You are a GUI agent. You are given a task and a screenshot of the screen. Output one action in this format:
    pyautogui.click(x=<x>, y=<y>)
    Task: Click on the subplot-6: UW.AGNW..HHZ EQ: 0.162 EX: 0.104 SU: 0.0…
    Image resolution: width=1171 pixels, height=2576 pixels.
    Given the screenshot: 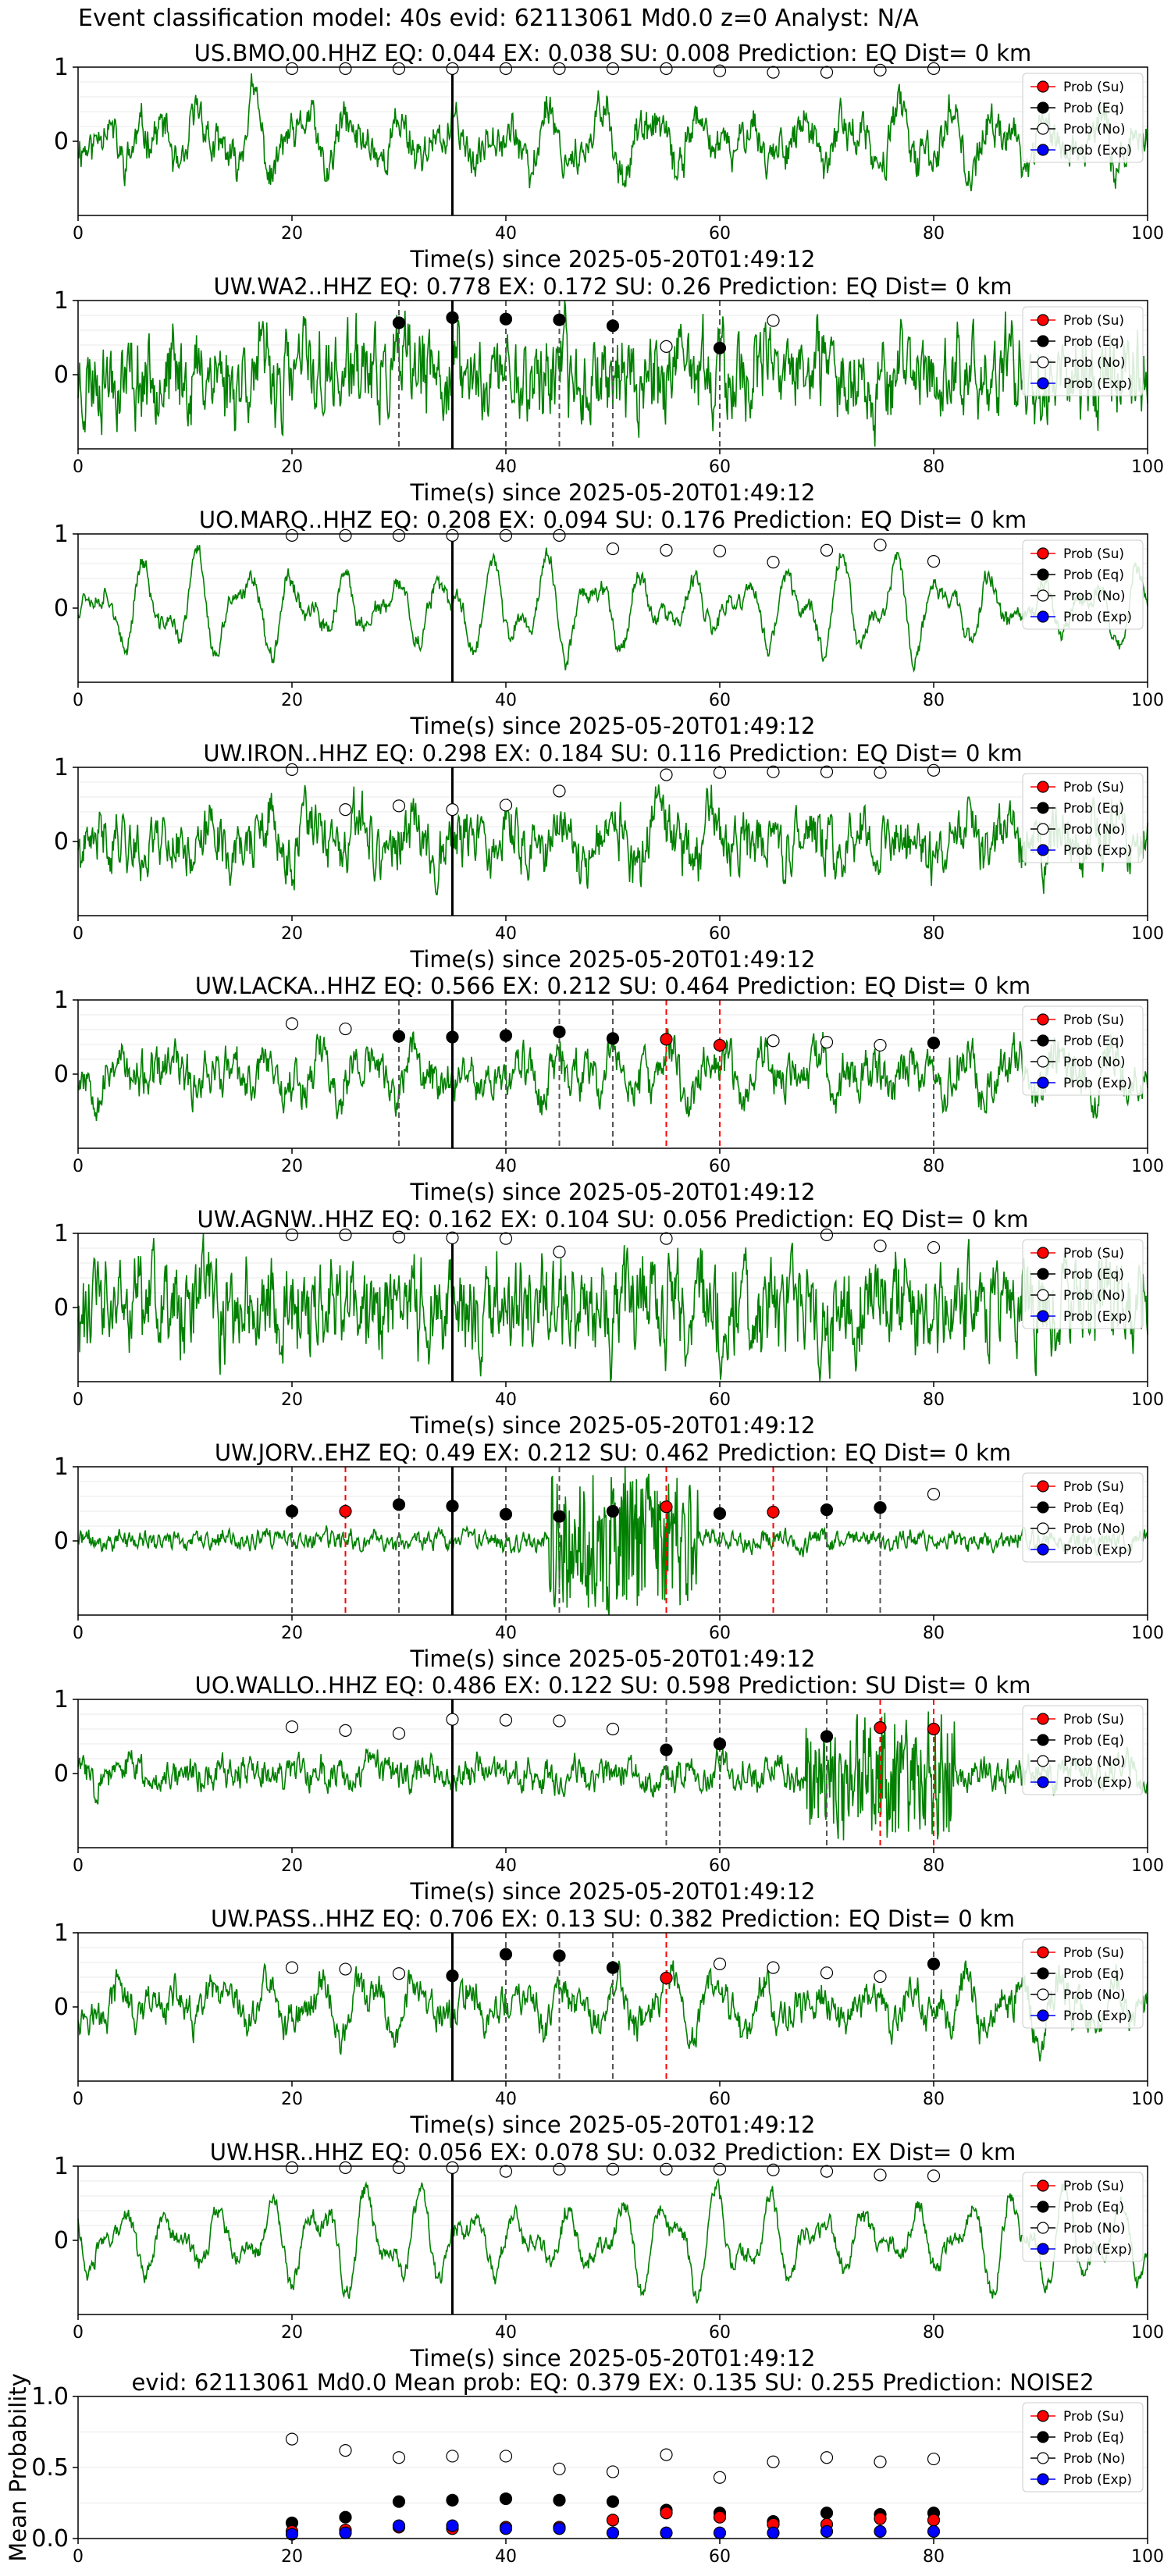 What is the action you would take?
    pyautogui.click(x=609, y=1322)
    